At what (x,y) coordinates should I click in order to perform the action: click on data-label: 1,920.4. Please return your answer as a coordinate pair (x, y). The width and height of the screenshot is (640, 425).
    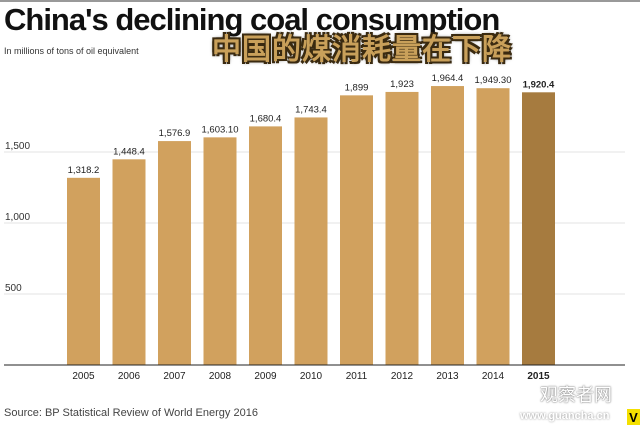
    Looking at the image, I should click on (539, 84).